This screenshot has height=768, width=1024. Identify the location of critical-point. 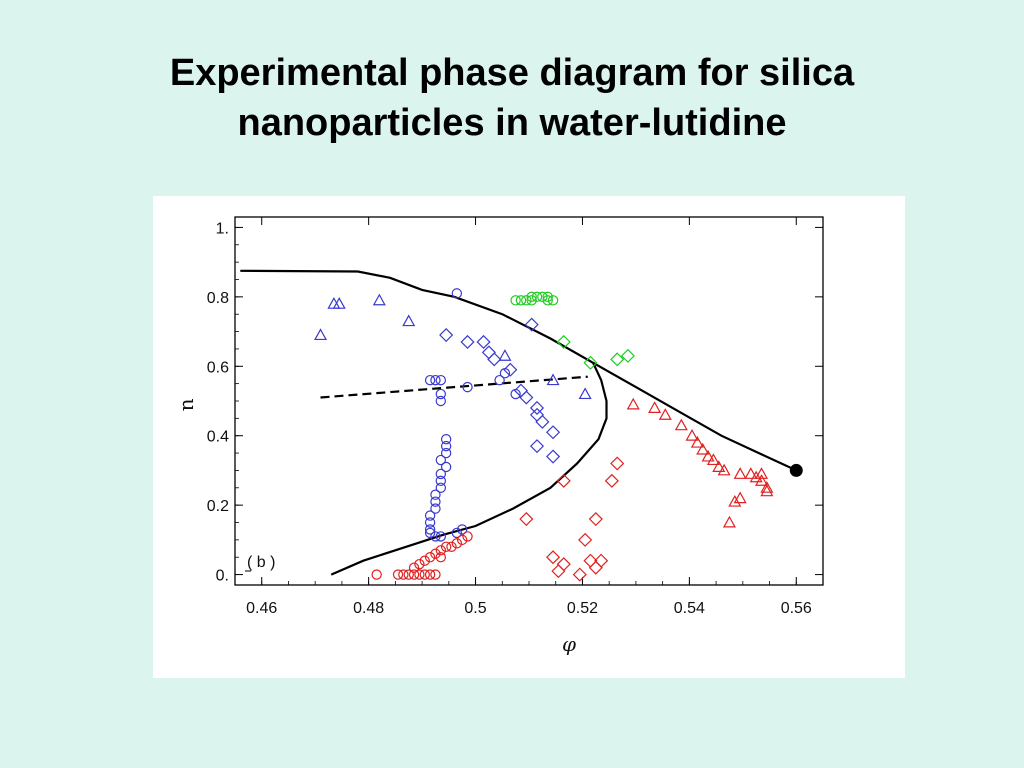
(796, 470).